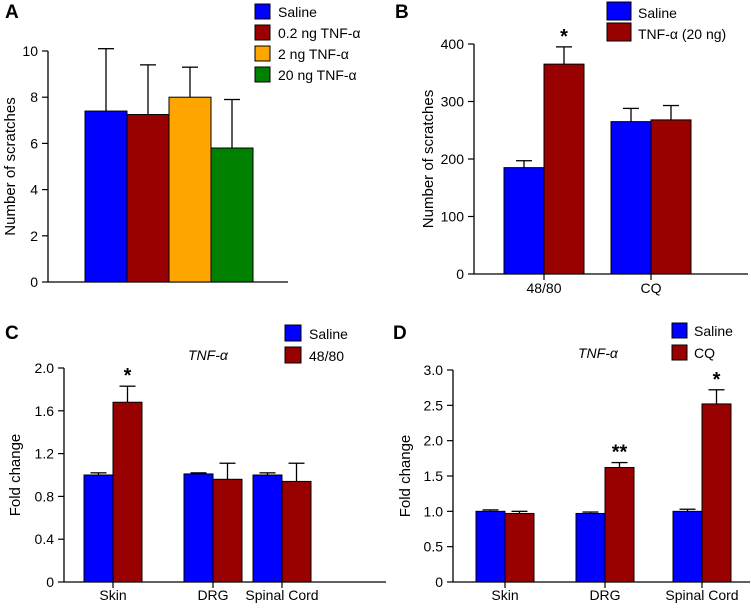  Describe the element at coordinates (702, 341) in the screenshot. I see `panel-d-legend: Saline CQ` at that location.